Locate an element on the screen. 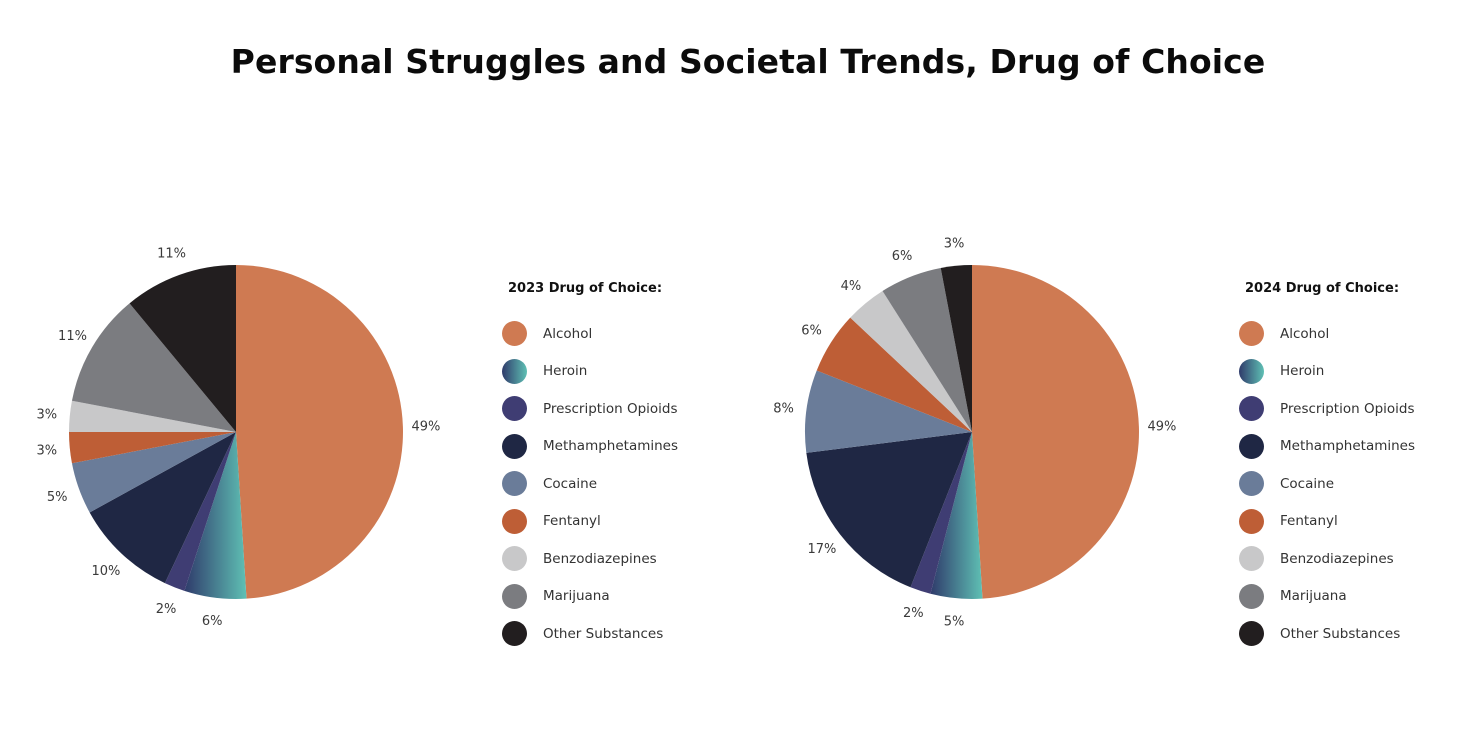  pie-slice-fentanyl-2024 is located at coordinates (894, 374).